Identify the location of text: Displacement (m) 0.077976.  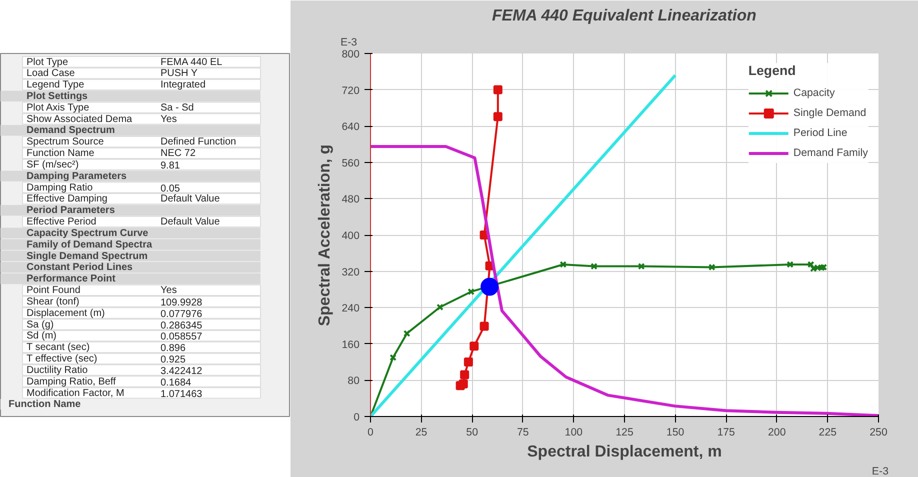
(114, 314).